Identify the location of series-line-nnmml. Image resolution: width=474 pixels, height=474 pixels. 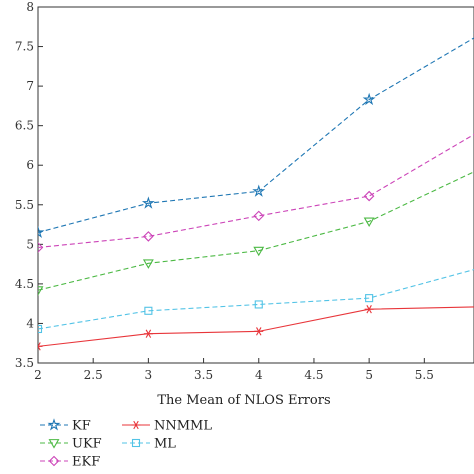
(256, 326).